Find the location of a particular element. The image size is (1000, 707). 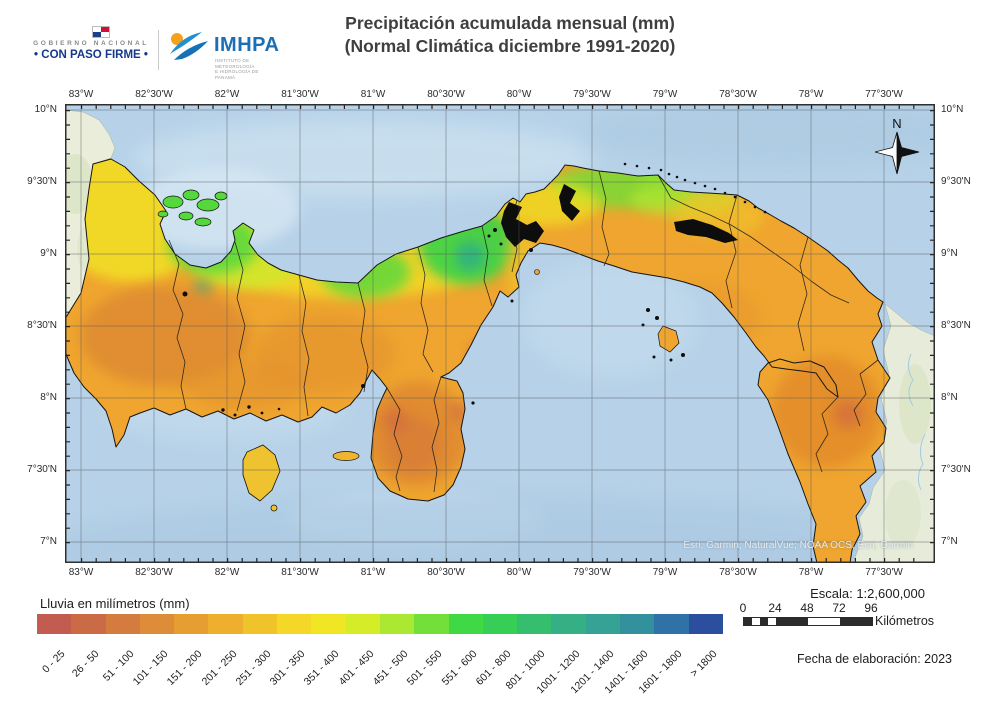

imhpa-acronym: IMHPA is located at coordinates (247, 45).